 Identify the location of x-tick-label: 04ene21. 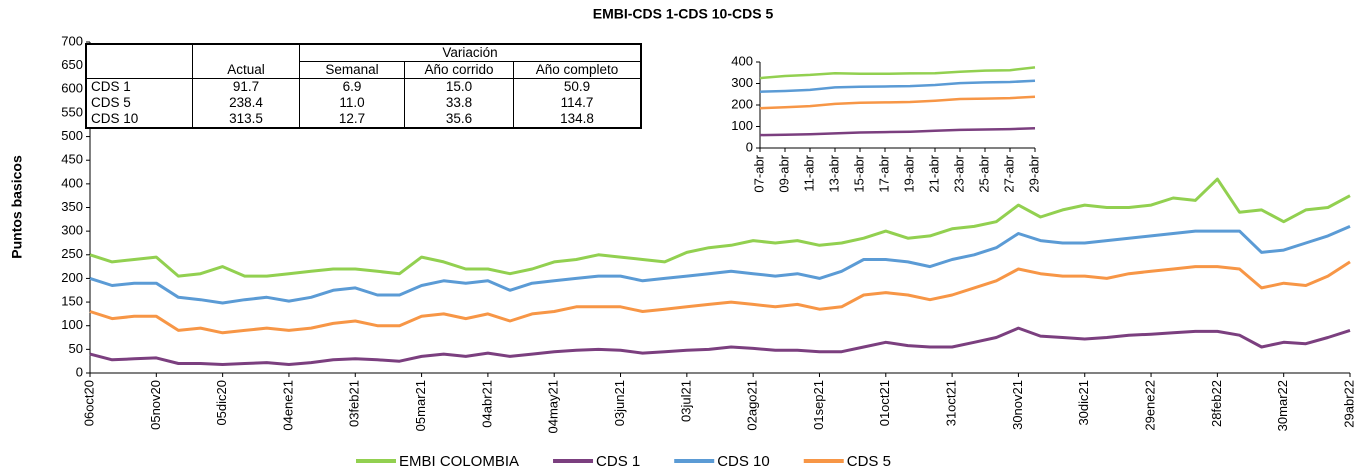
(287, 405).